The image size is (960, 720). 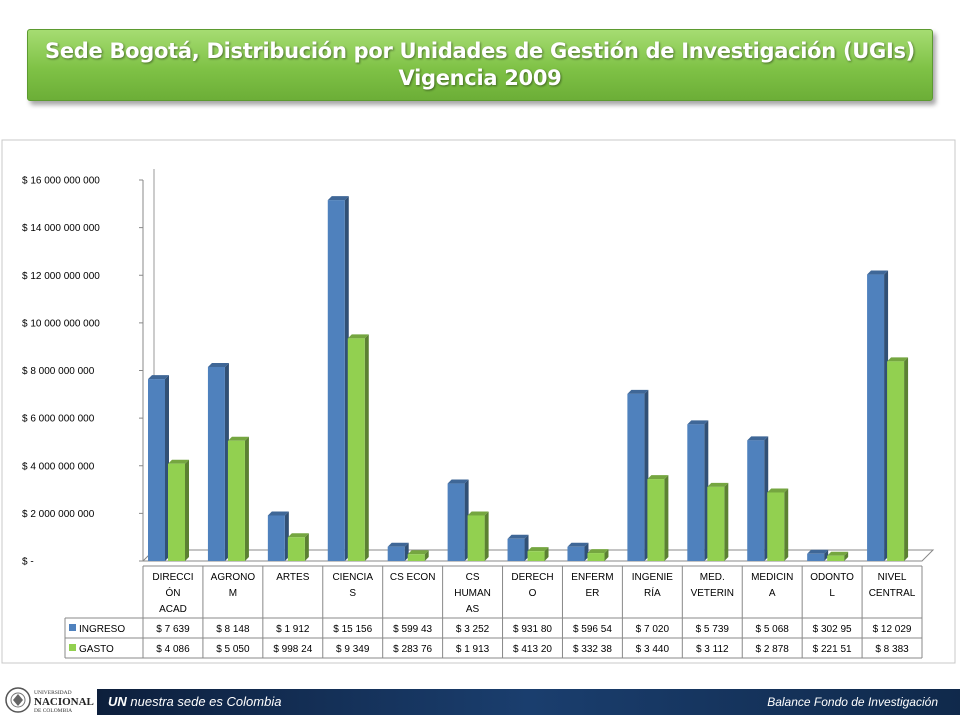 I want to click on y-tick-label: $ 8 000 000 000, so click(x=58, y=371).